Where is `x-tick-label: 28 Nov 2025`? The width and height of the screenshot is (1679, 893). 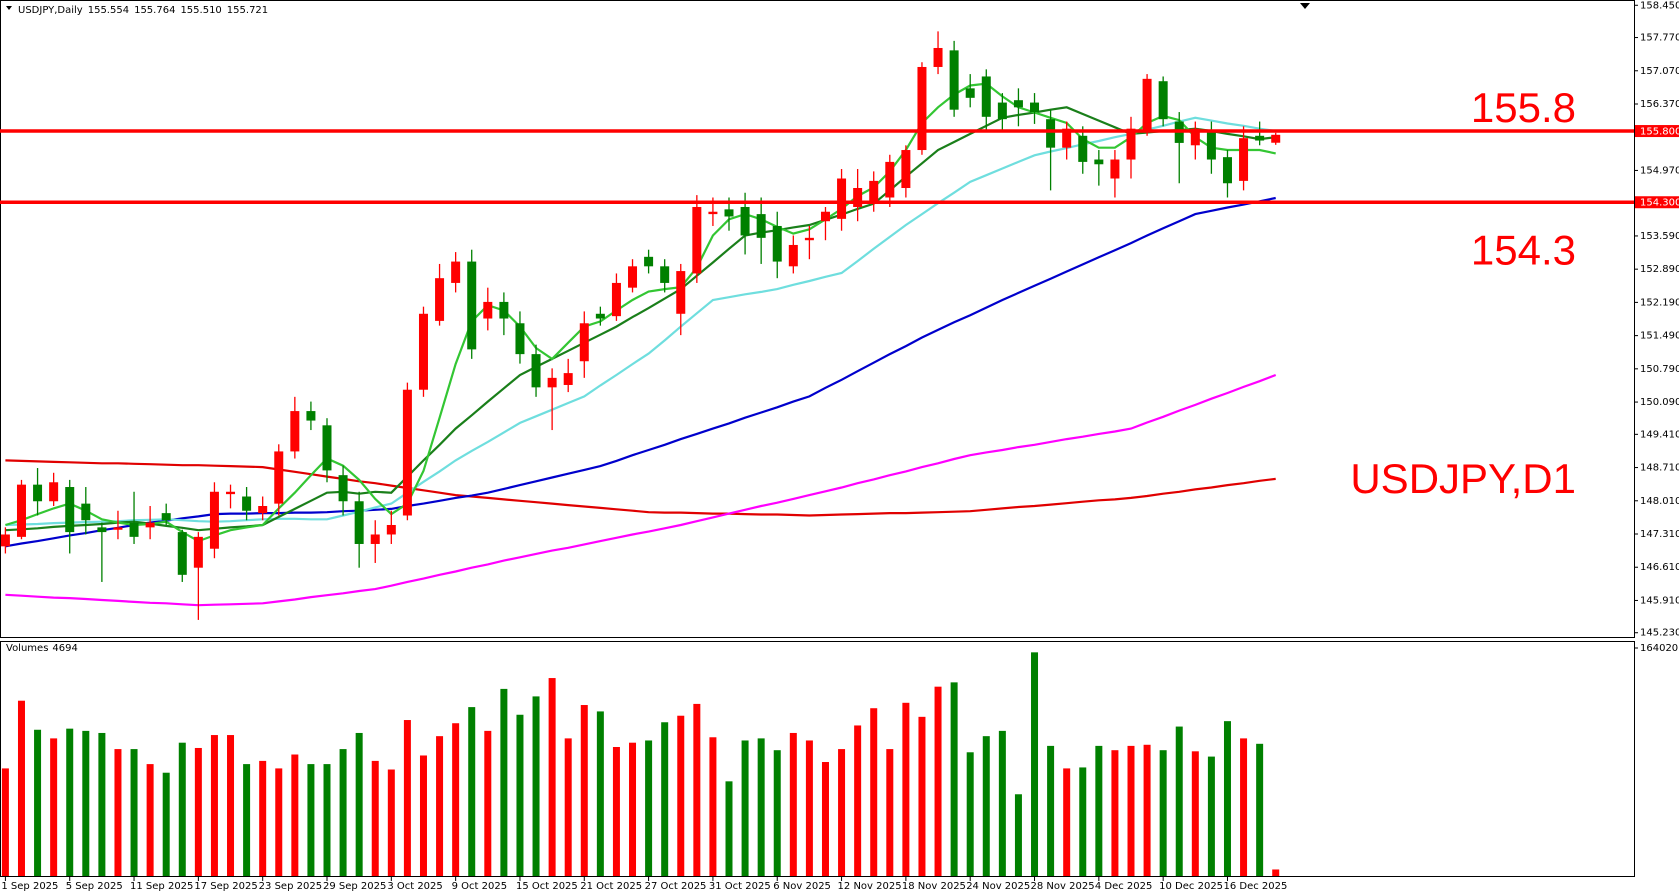
x-tick-label: 28 Nov 2025 is located at coordinates (1063, 886).